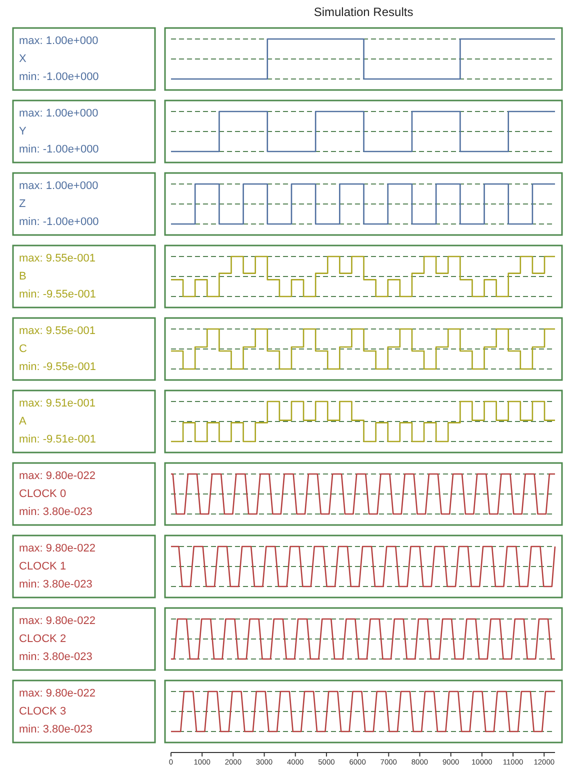 This screenshot has height=776, width=568. I want to click on text: X, so click(23, 58).